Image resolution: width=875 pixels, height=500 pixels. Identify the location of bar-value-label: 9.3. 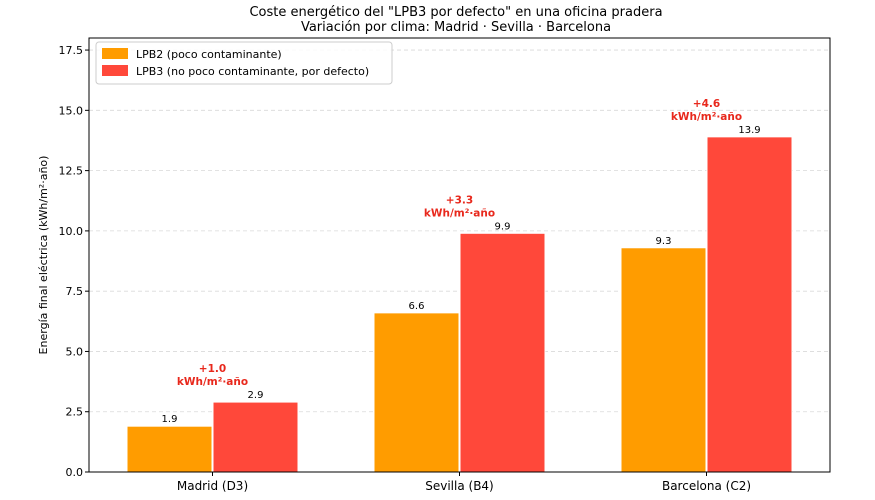
(664, 241).